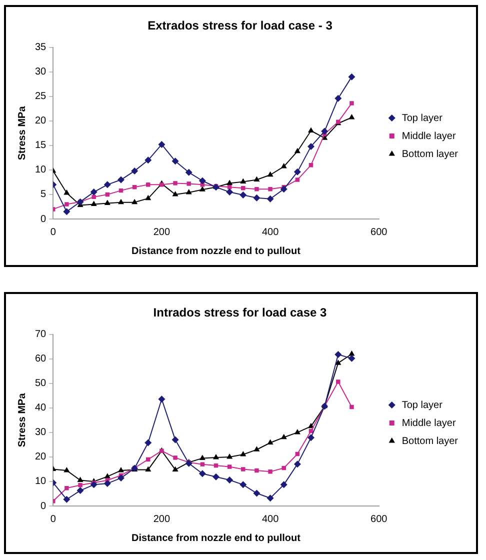  What do you see at coordinates (41, 408) in the screenshot?
I see `y-tick-label: 40` at bounding box center [41, 408].